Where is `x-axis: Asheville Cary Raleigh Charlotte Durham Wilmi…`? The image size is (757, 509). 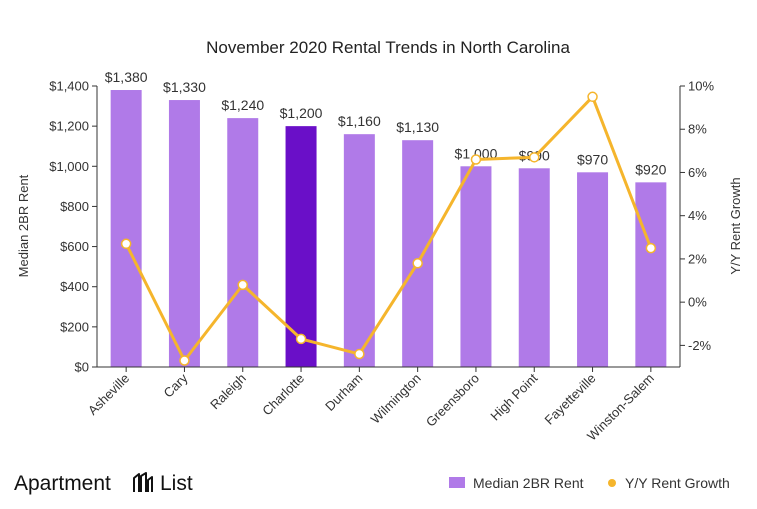 x-axis: Asheville Cary Raleigh Charlotte Durham Wilmi… is located at coordinates (382, 404).